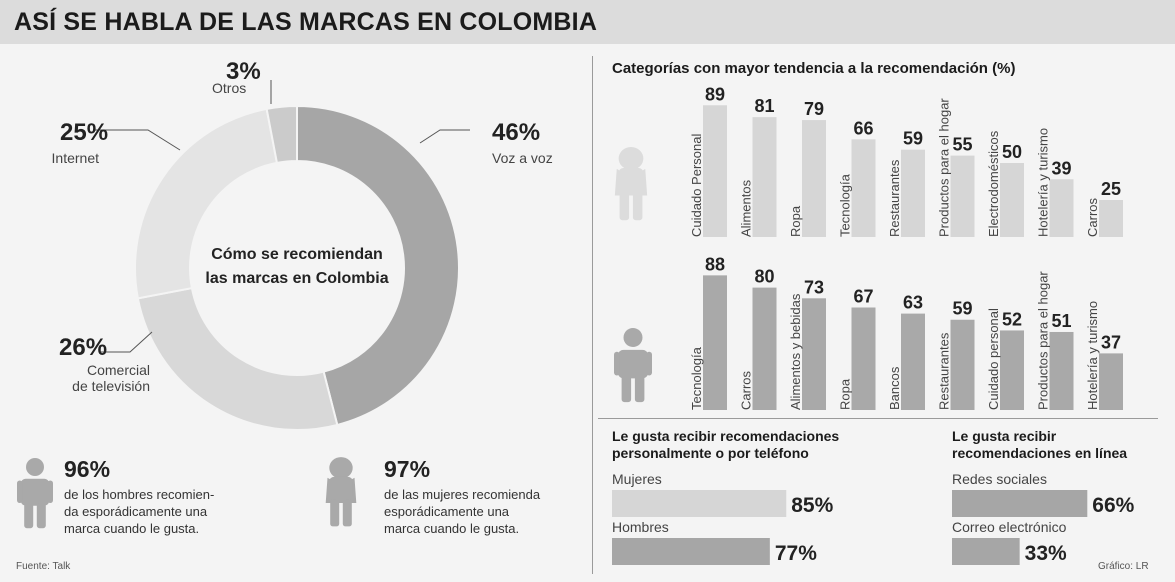 The height and width of the screenshot is (582, 1175). Describe the element at coordinates (913, 361) in the screenshot. I see `men-bar-bancos` at that location.